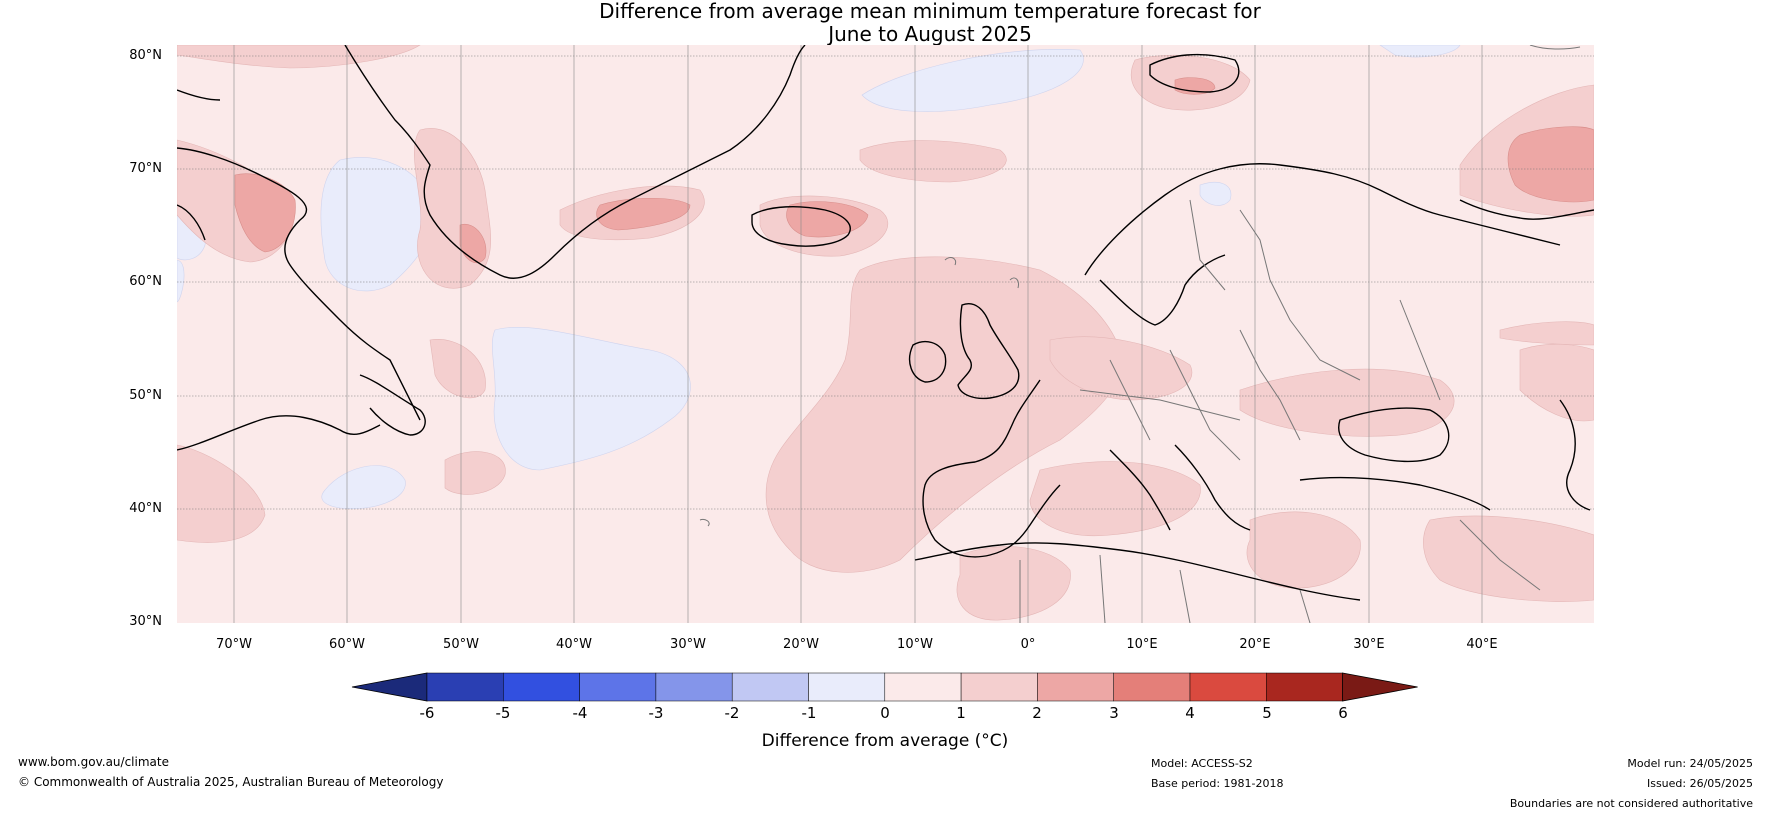  Describe the element at coordinates (927, 361) in the screenshot. I see `ireland-coast` at that location.